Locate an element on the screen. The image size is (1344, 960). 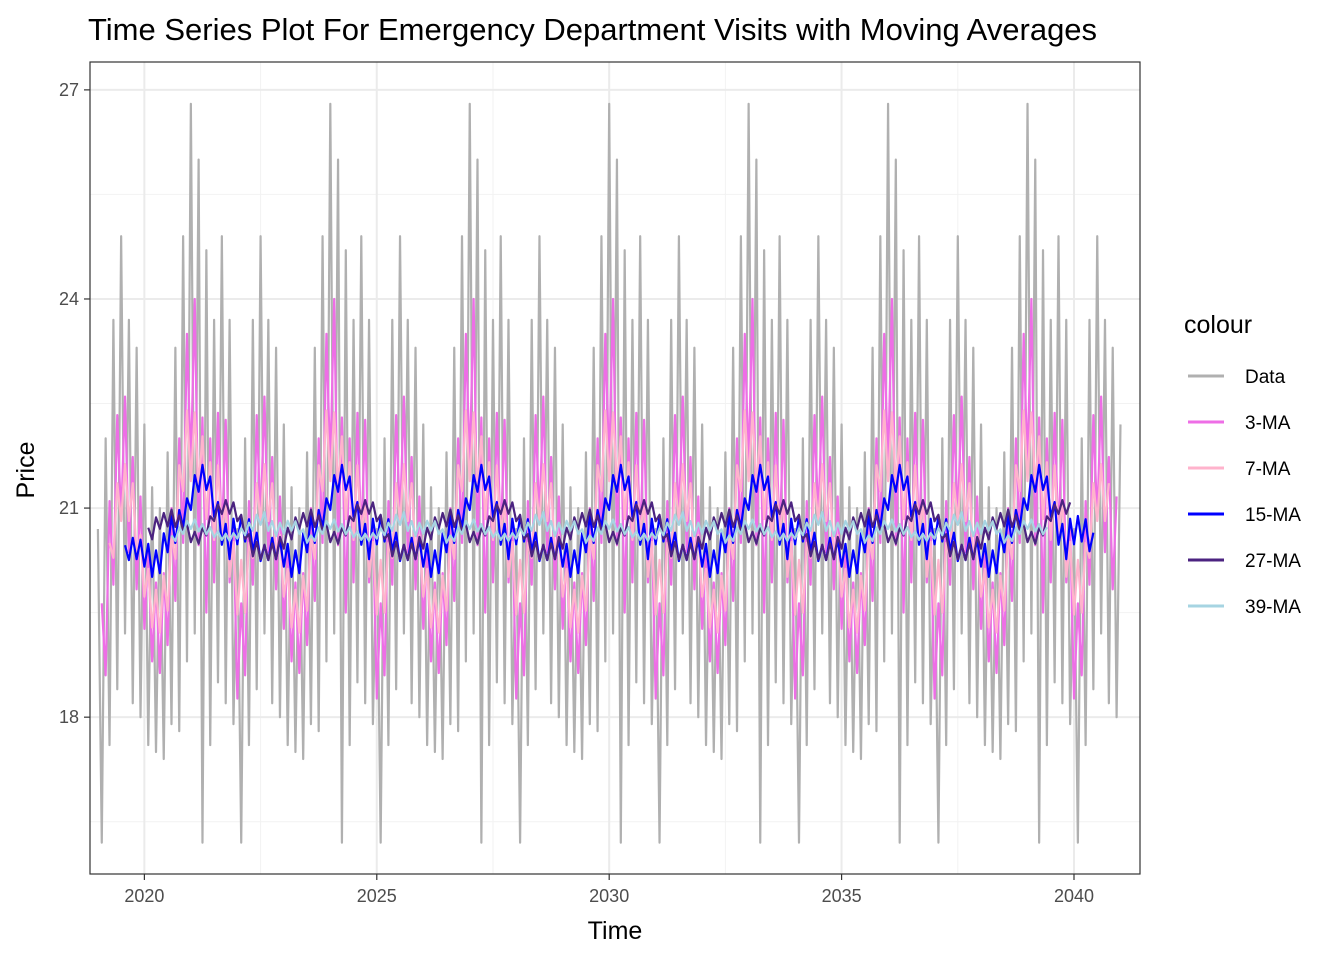
x-tick-label: 2025 is located at coordinates (377, 896).